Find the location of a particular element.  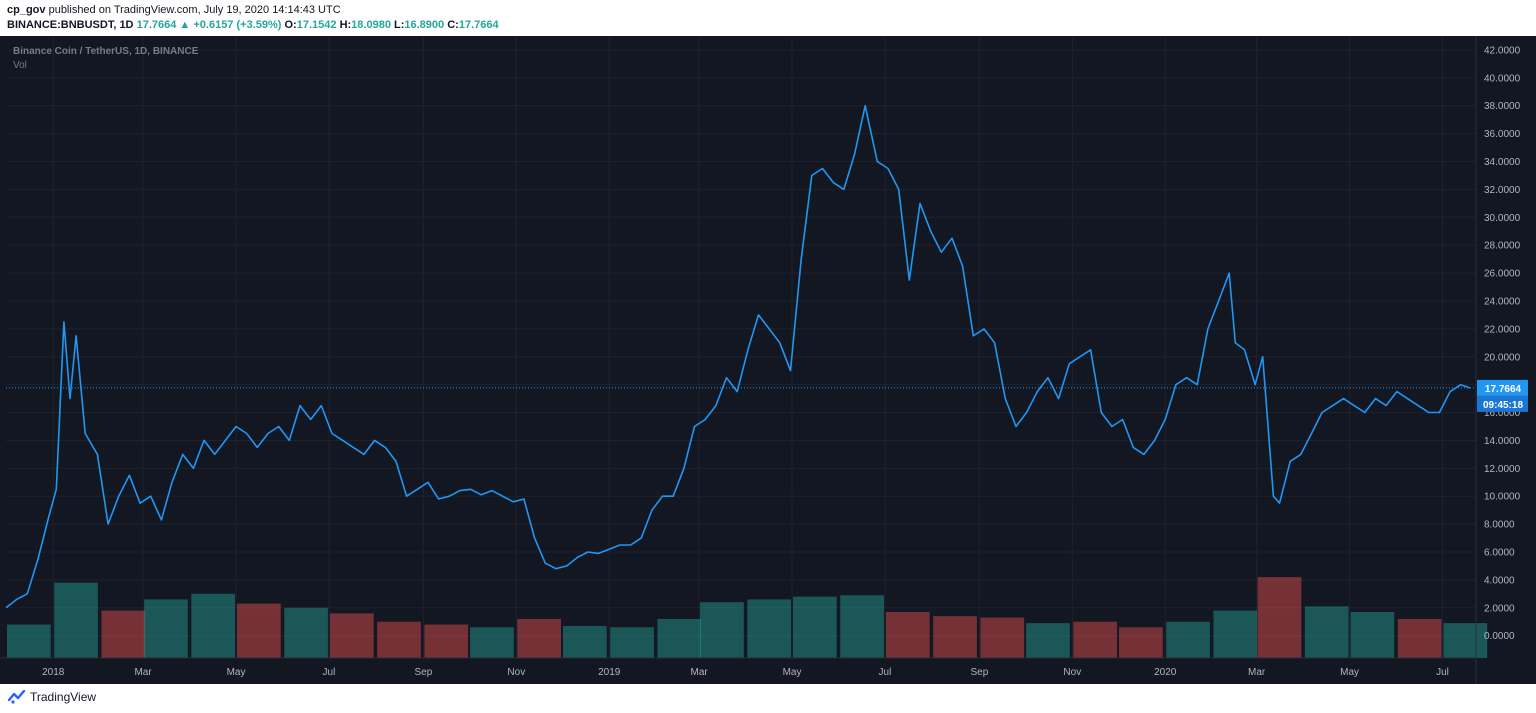

y-tick-label: 12.0000 is located at coordinates (1502, 469).